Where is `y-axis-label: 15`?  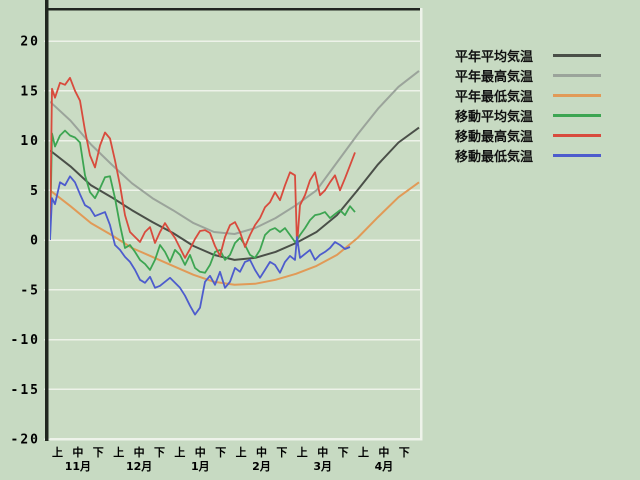 y-axis-label: 15 is located at coordinates (30, 91).